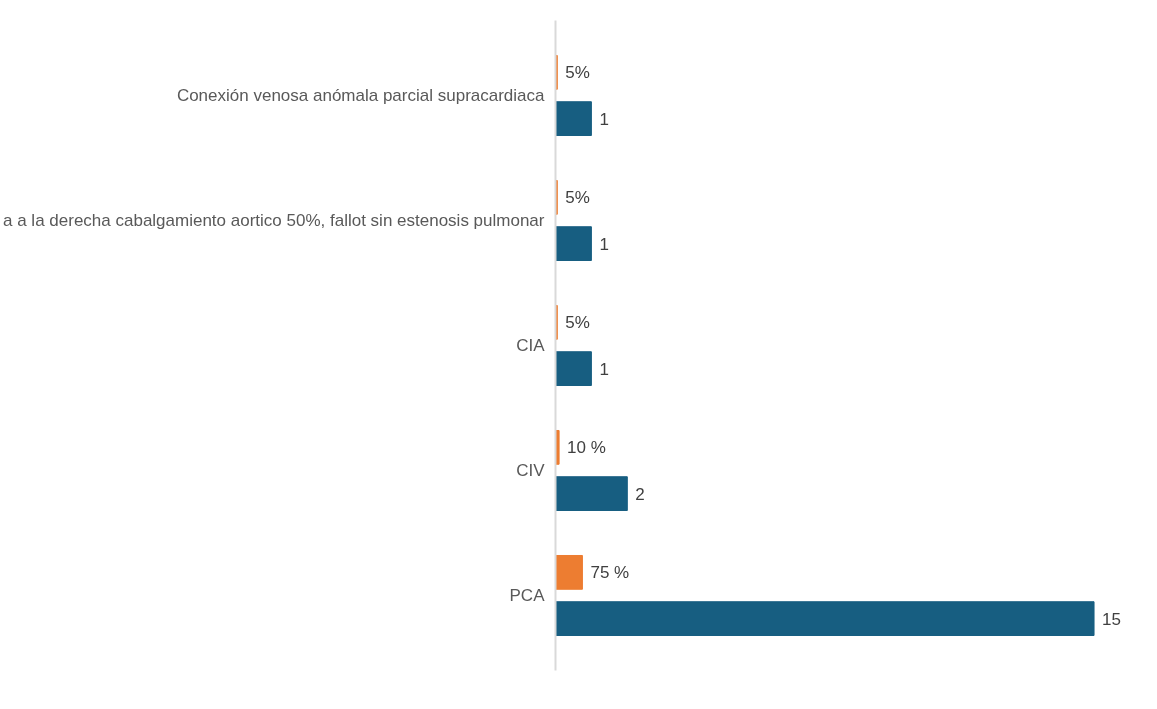 Image resolution: width=1157 pixels, height=709 pixels. I want to click on data-label: 2, so click(640, 494).